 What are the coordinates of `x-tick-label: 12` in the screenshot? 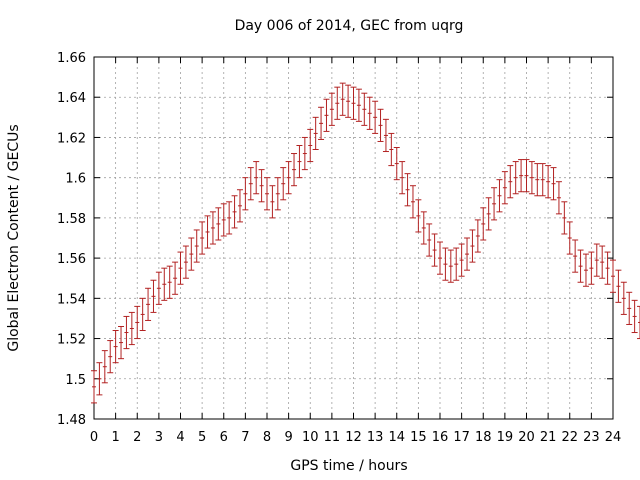 It's located at (353, 437).